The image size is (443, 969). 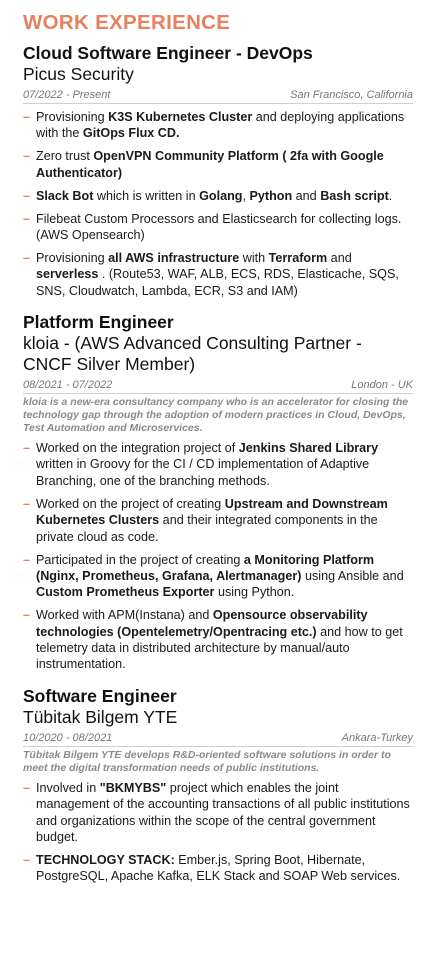 What do you see at coordinates (130, 503) in the screenshot?
I see `text: Worked on the project of creating` at bounding box center [130, 503].